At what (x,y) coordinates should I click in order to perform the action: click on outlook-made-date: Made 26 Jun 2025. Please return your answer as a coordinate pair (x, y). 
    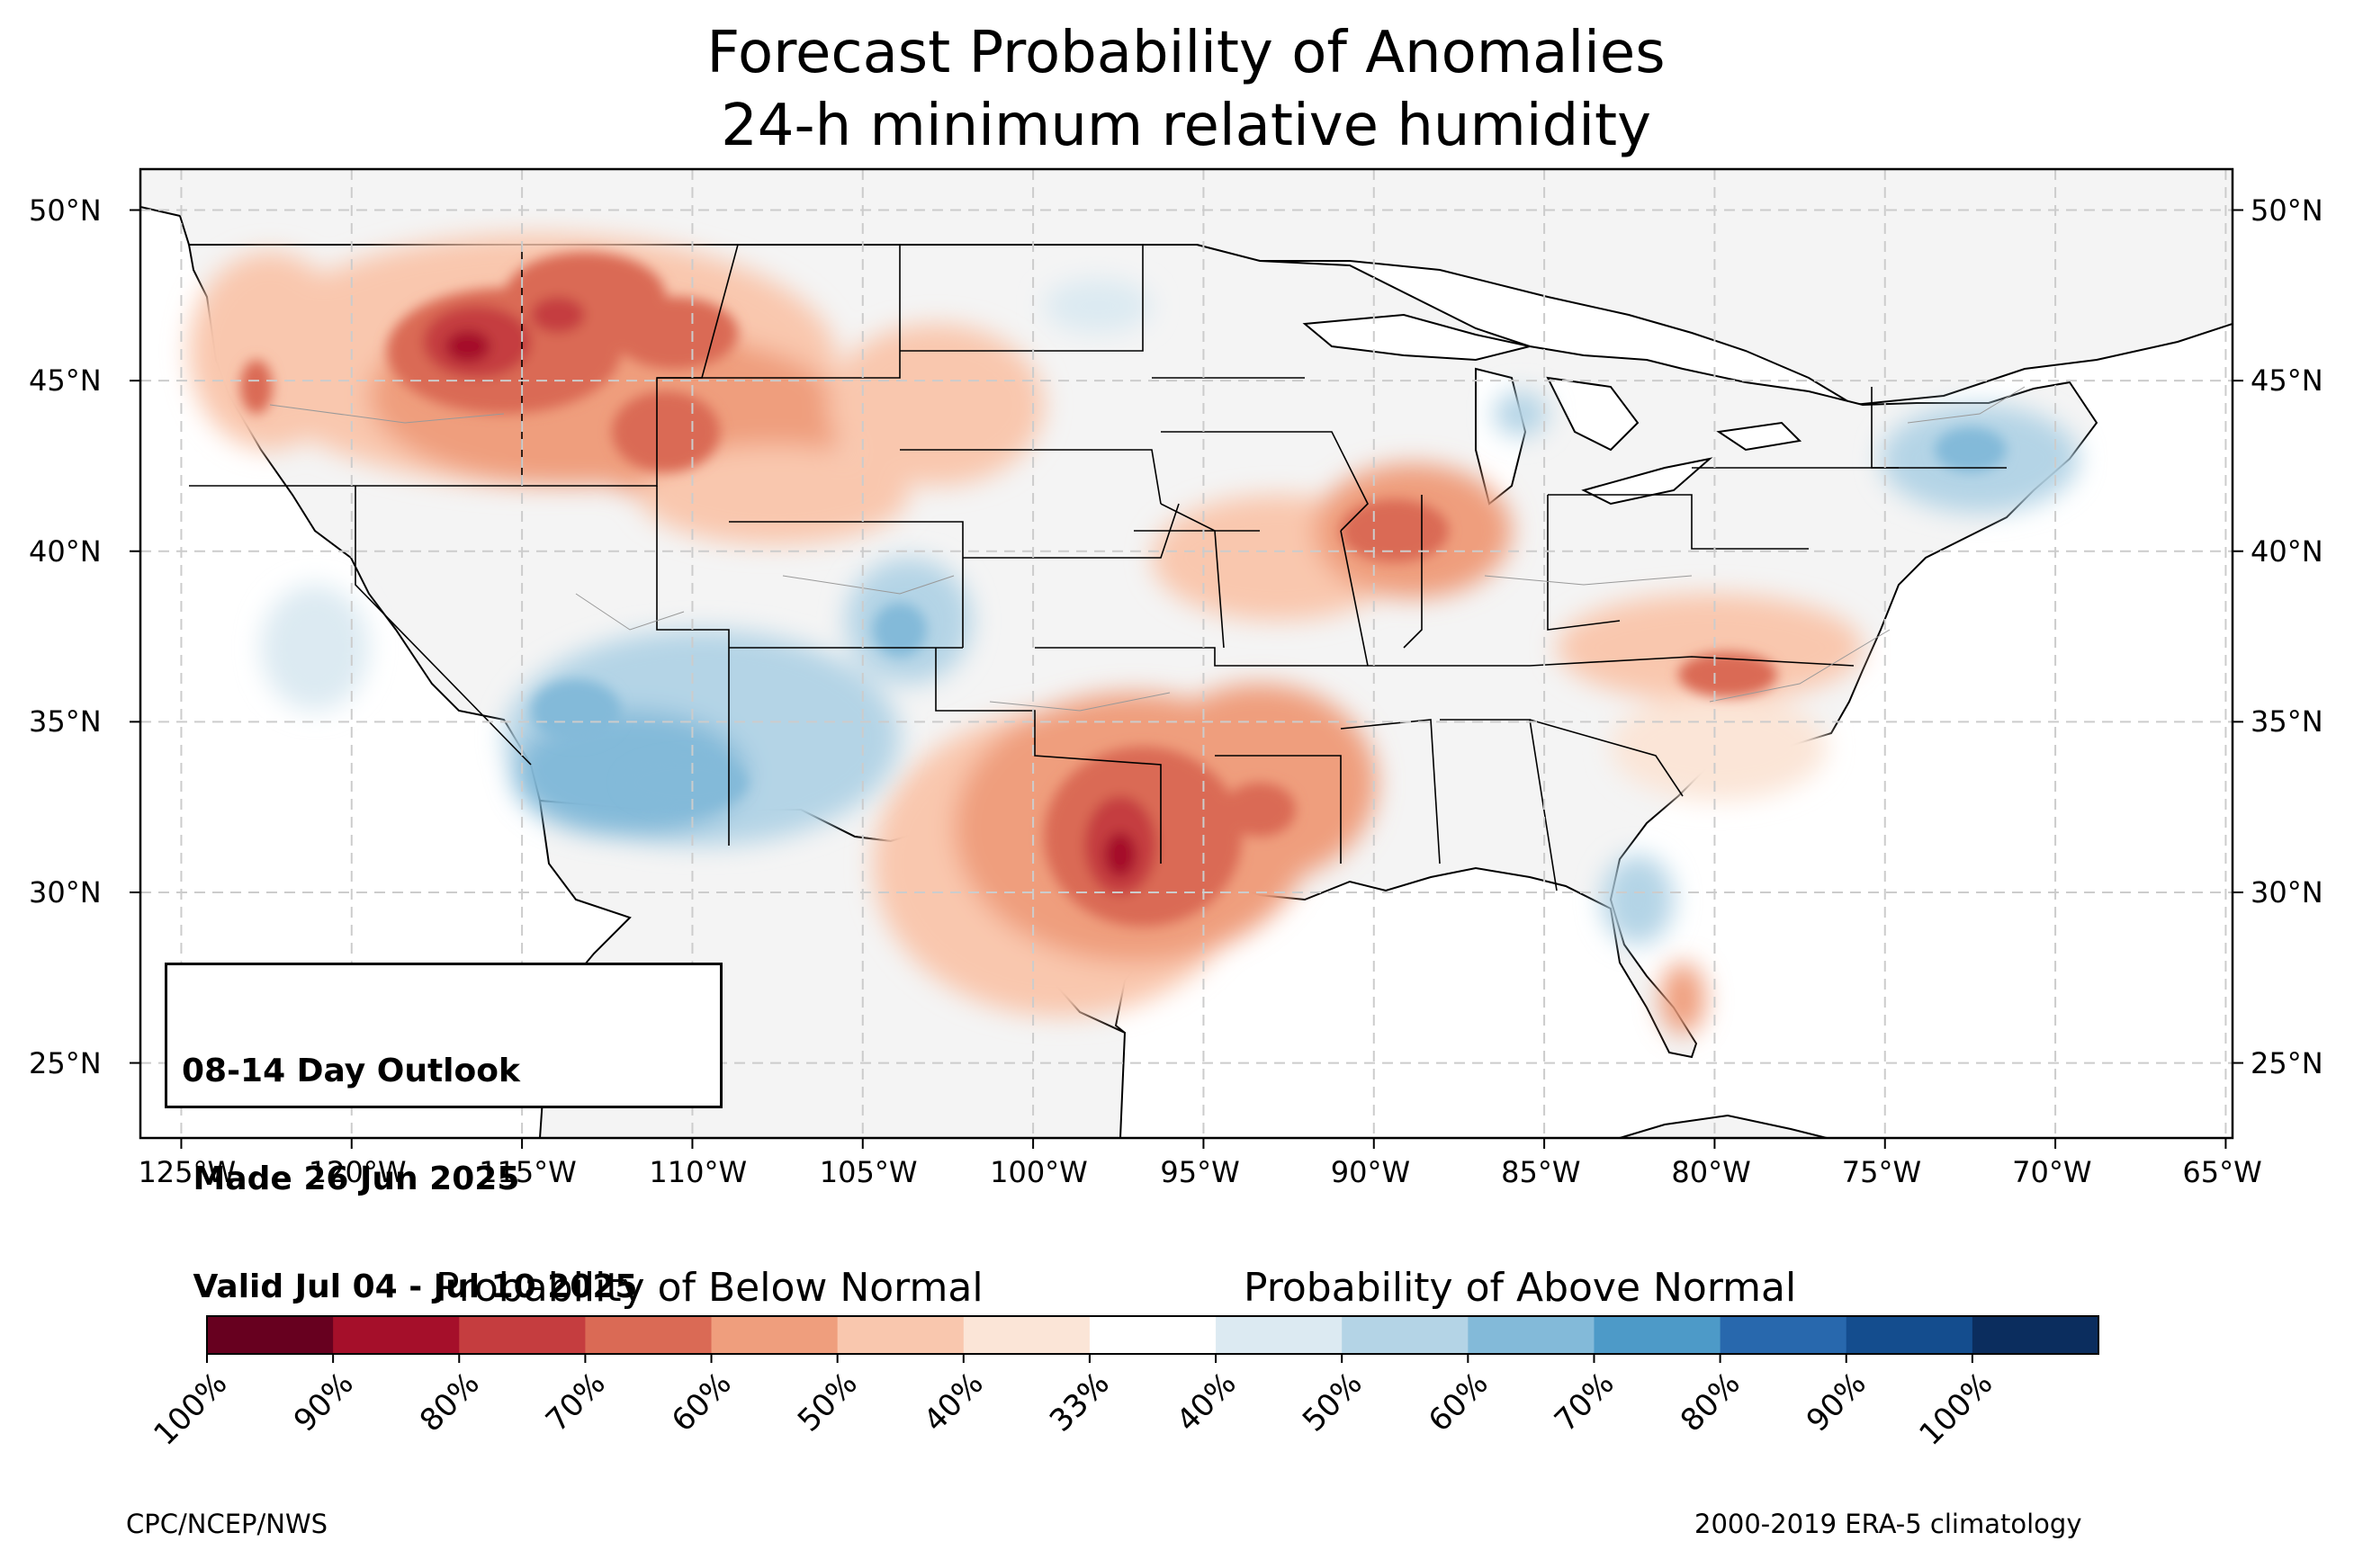
    Looking at the image, I should click on (351, 1178).